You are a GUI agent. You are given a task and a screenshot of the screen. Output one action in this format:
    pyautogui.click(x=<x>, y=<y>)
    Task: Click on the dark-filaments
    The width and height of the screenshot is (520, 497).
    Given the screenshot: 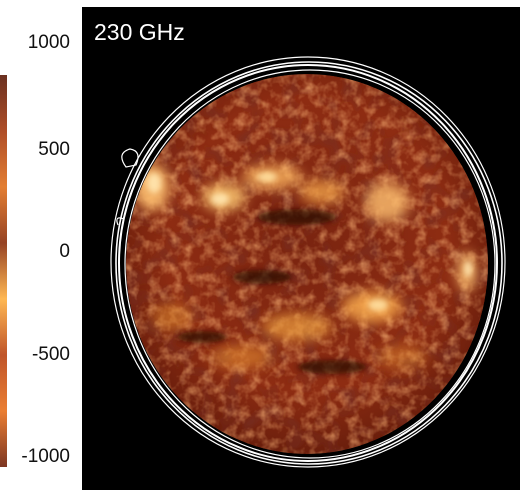 What is the action you would take?
    pyautogui.click(x=272, y=291)
    